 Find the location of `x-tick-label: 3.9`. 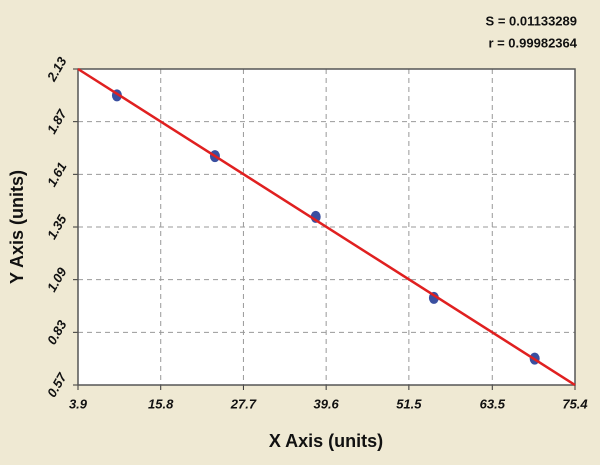

x-tick-label: 3.9 is located at coordinates (78, 403).